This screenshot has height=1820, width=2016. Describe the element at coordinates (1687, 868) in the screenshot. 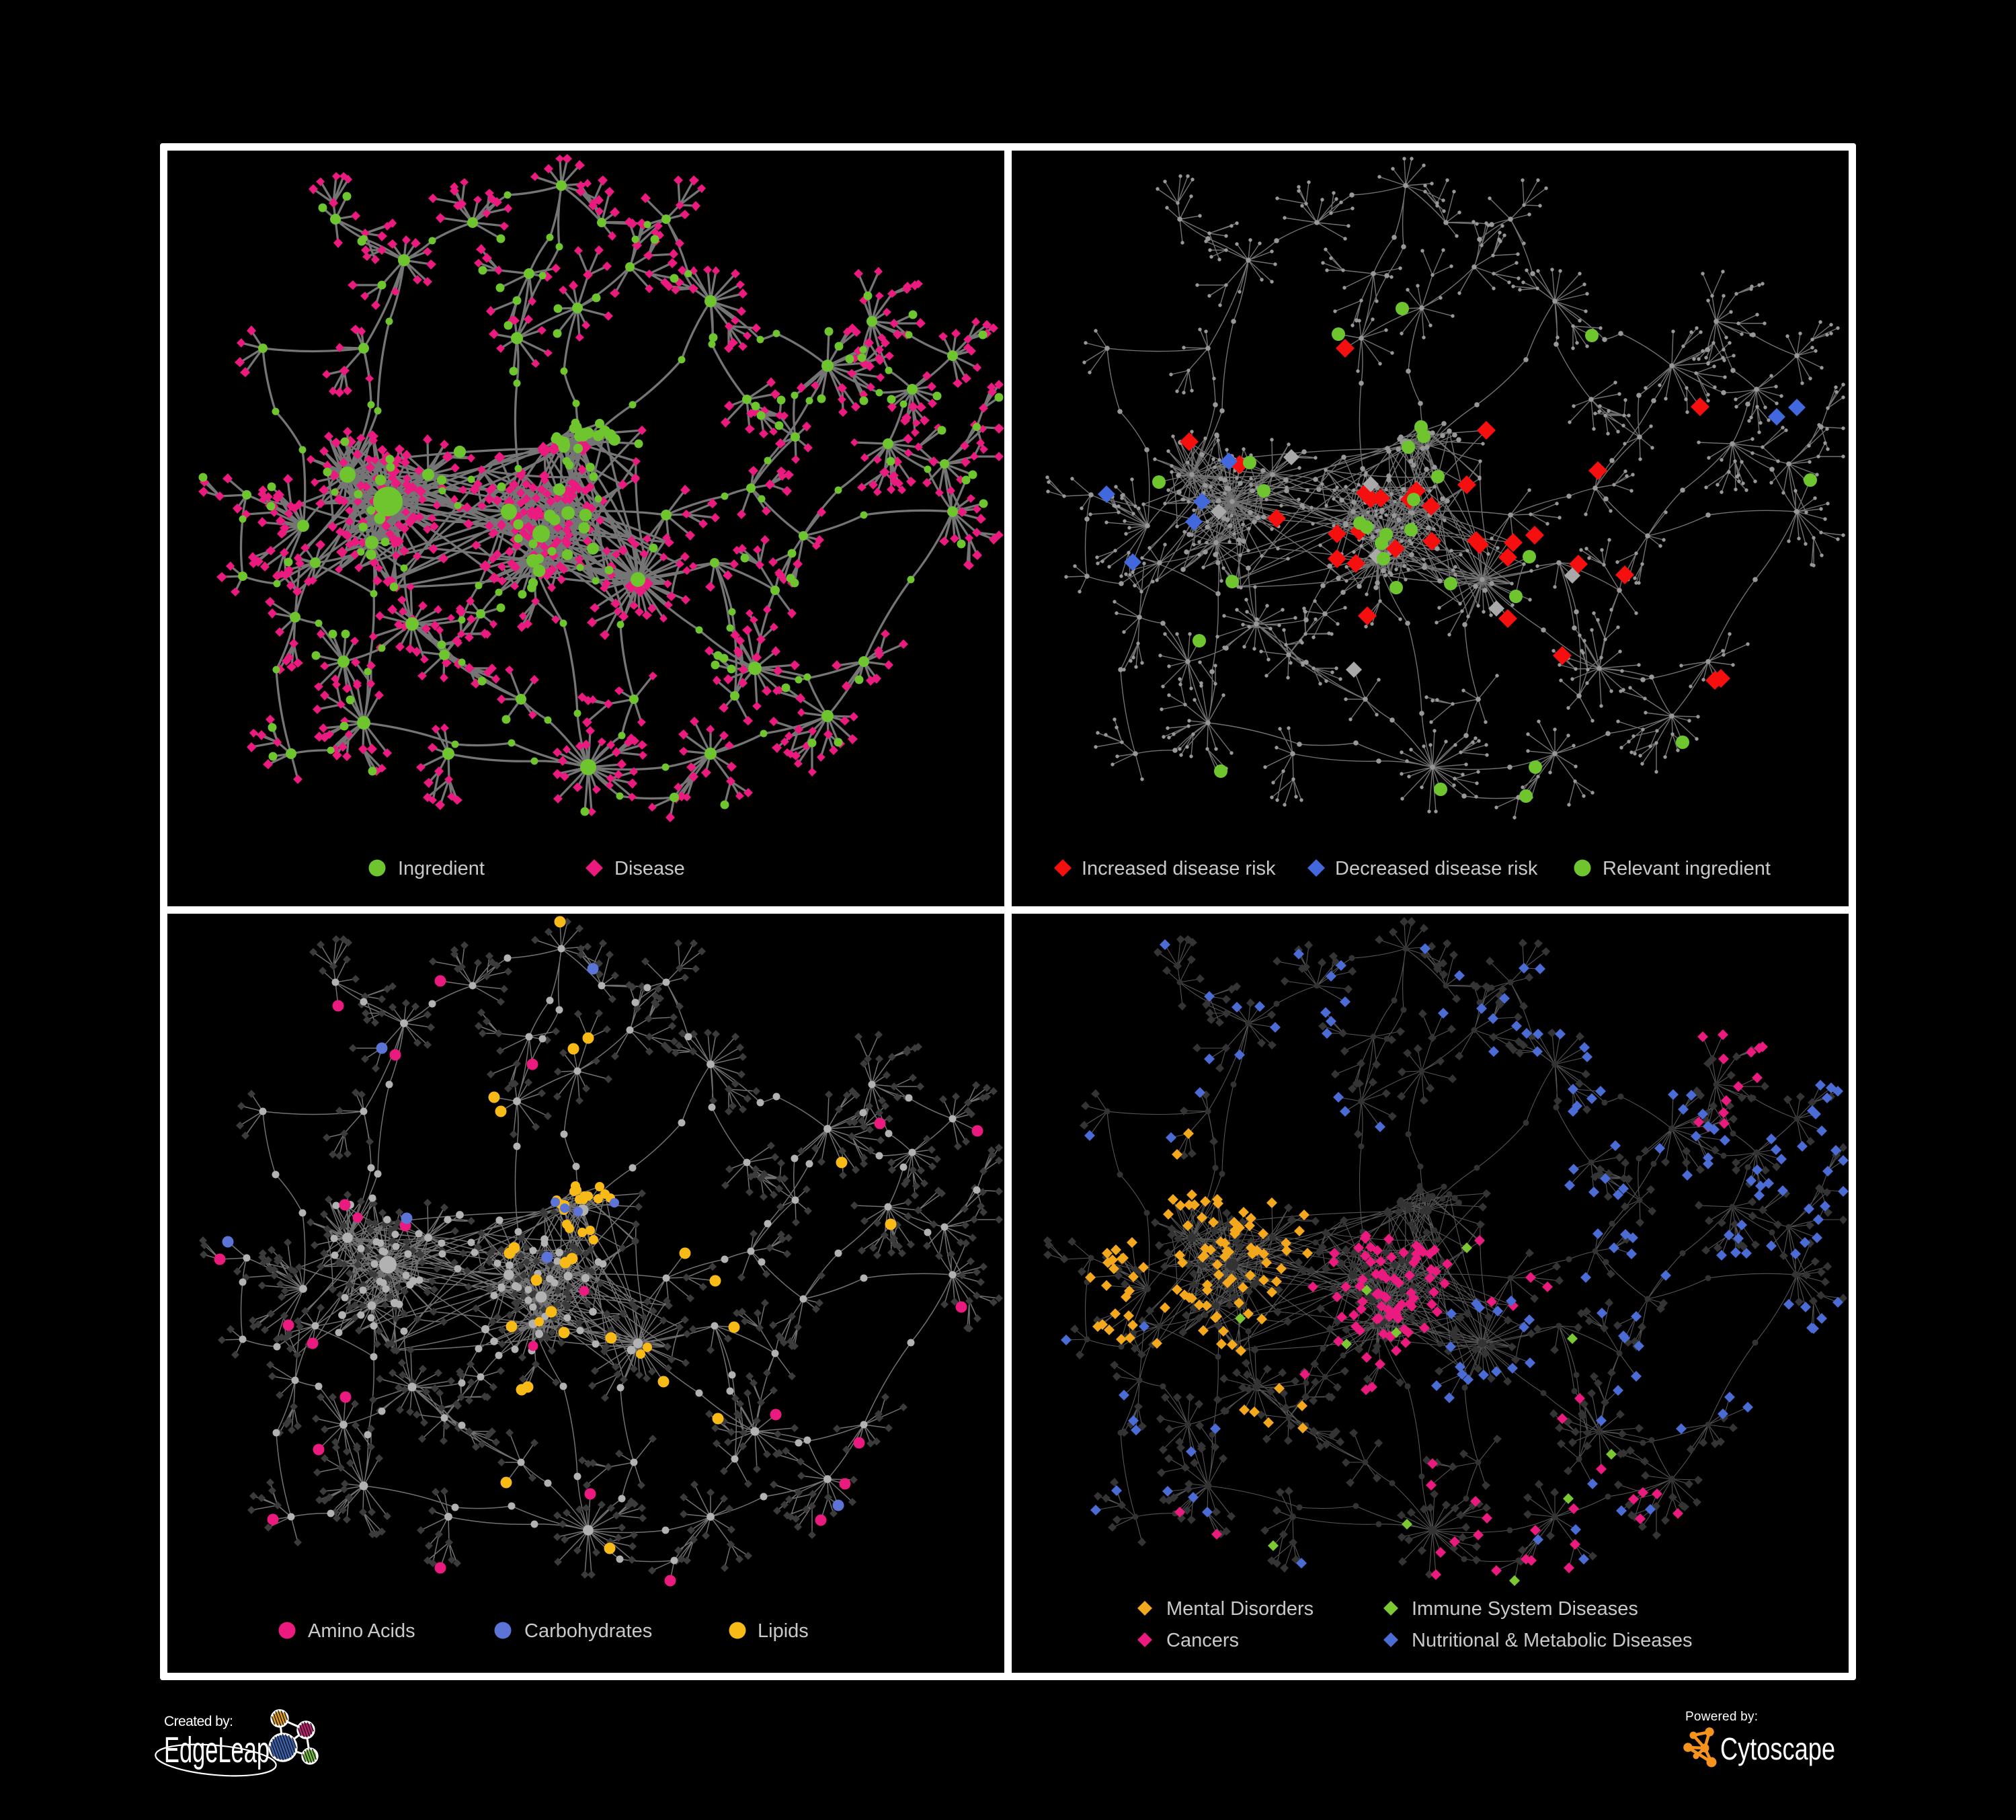

I see `svg-text: Relevant ingredient` at that location.